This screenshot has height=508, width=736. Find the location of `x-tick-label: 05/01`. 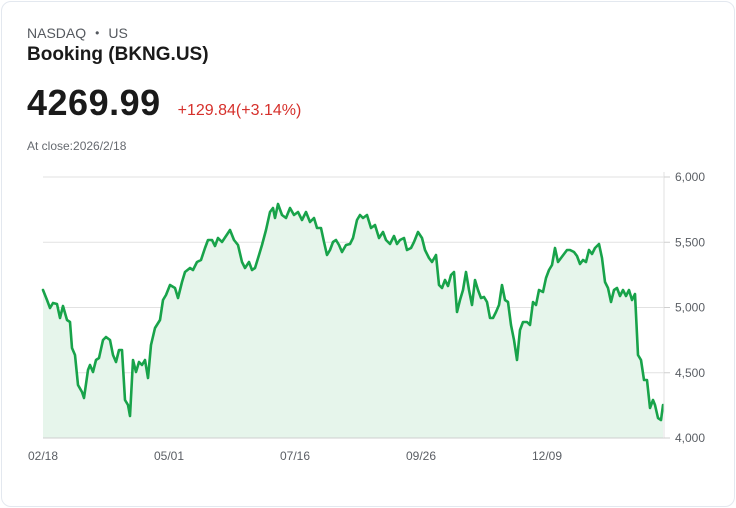

x-tick-label: 05/01 is located at coordinates (169, 456).